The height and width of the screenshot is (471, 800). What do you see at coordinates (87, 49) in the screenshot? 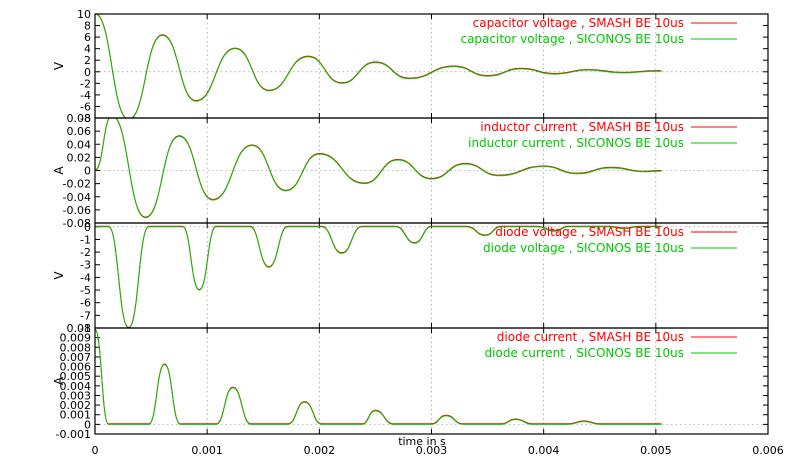
I see `y-tick-label: 4` at bounding box center [87, 49].